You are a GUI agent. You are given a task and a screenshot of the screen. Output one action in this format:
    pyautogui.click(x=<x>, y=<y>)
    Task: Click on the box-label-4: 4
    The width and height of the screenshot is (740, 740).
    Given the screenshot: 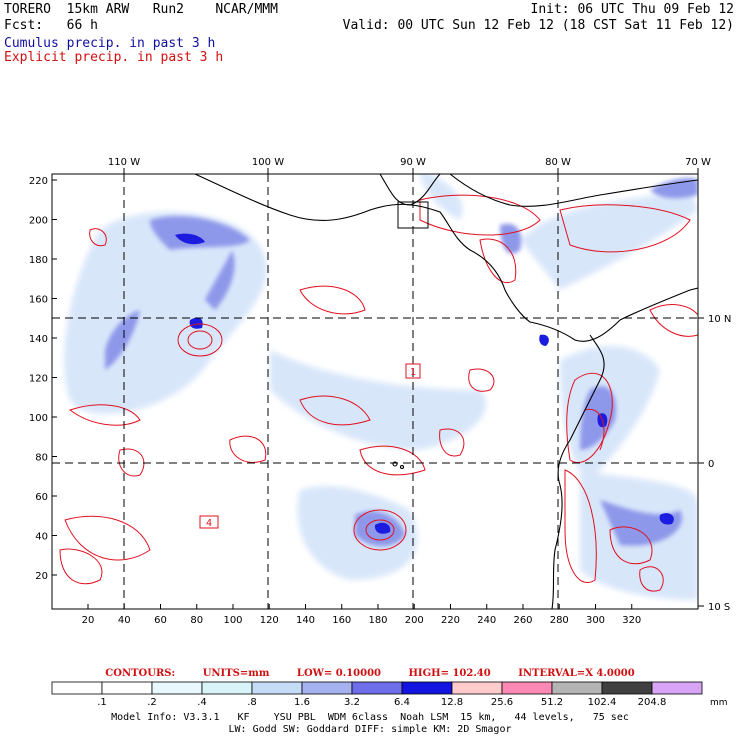 What is the action you would take?
    pyautogui.click(x=209, y=523)
    